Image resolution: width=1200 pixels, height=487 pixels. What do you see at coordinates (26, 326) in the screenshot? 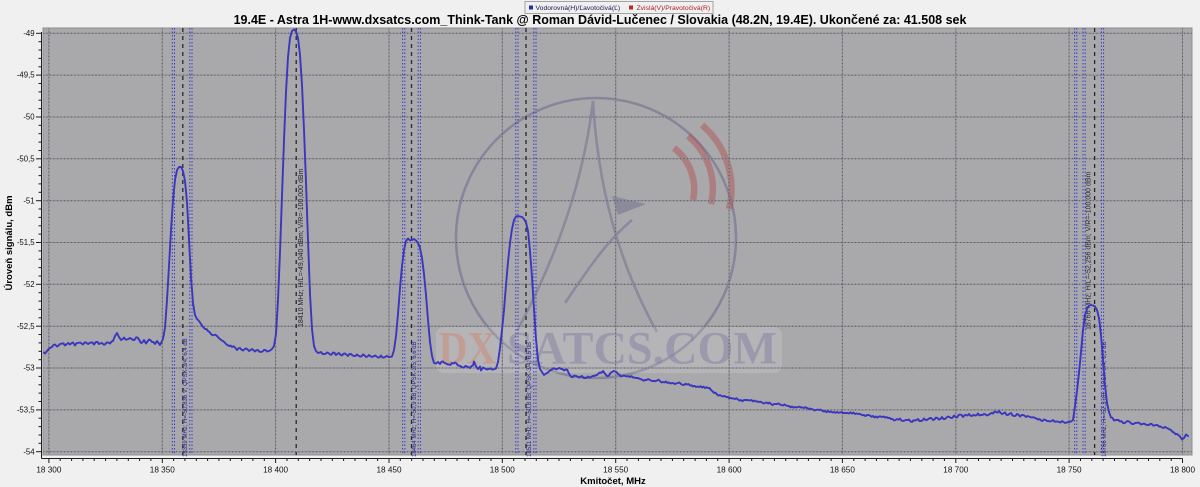
I see `svg-text: -52,5` at bounding box center [26, 326].